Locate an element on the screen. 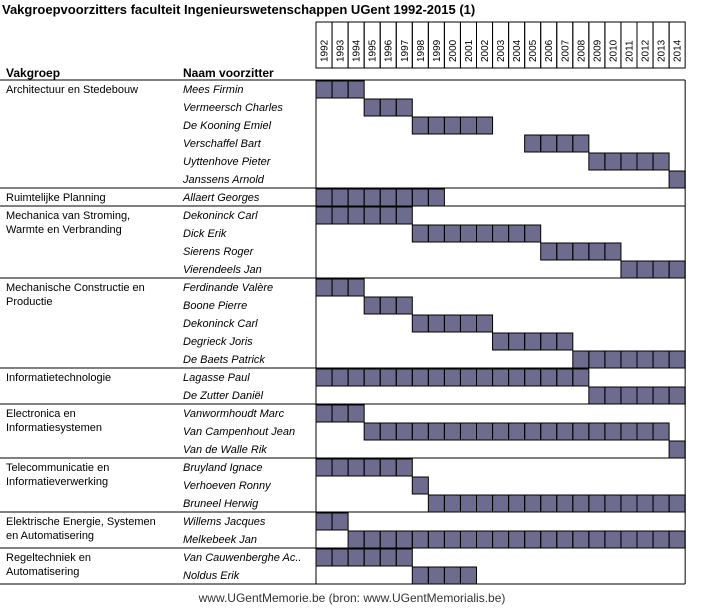 This screenshot has width=704, height=609. chair-name: Verhoeven Ronny is located at coordinates (227, 486).